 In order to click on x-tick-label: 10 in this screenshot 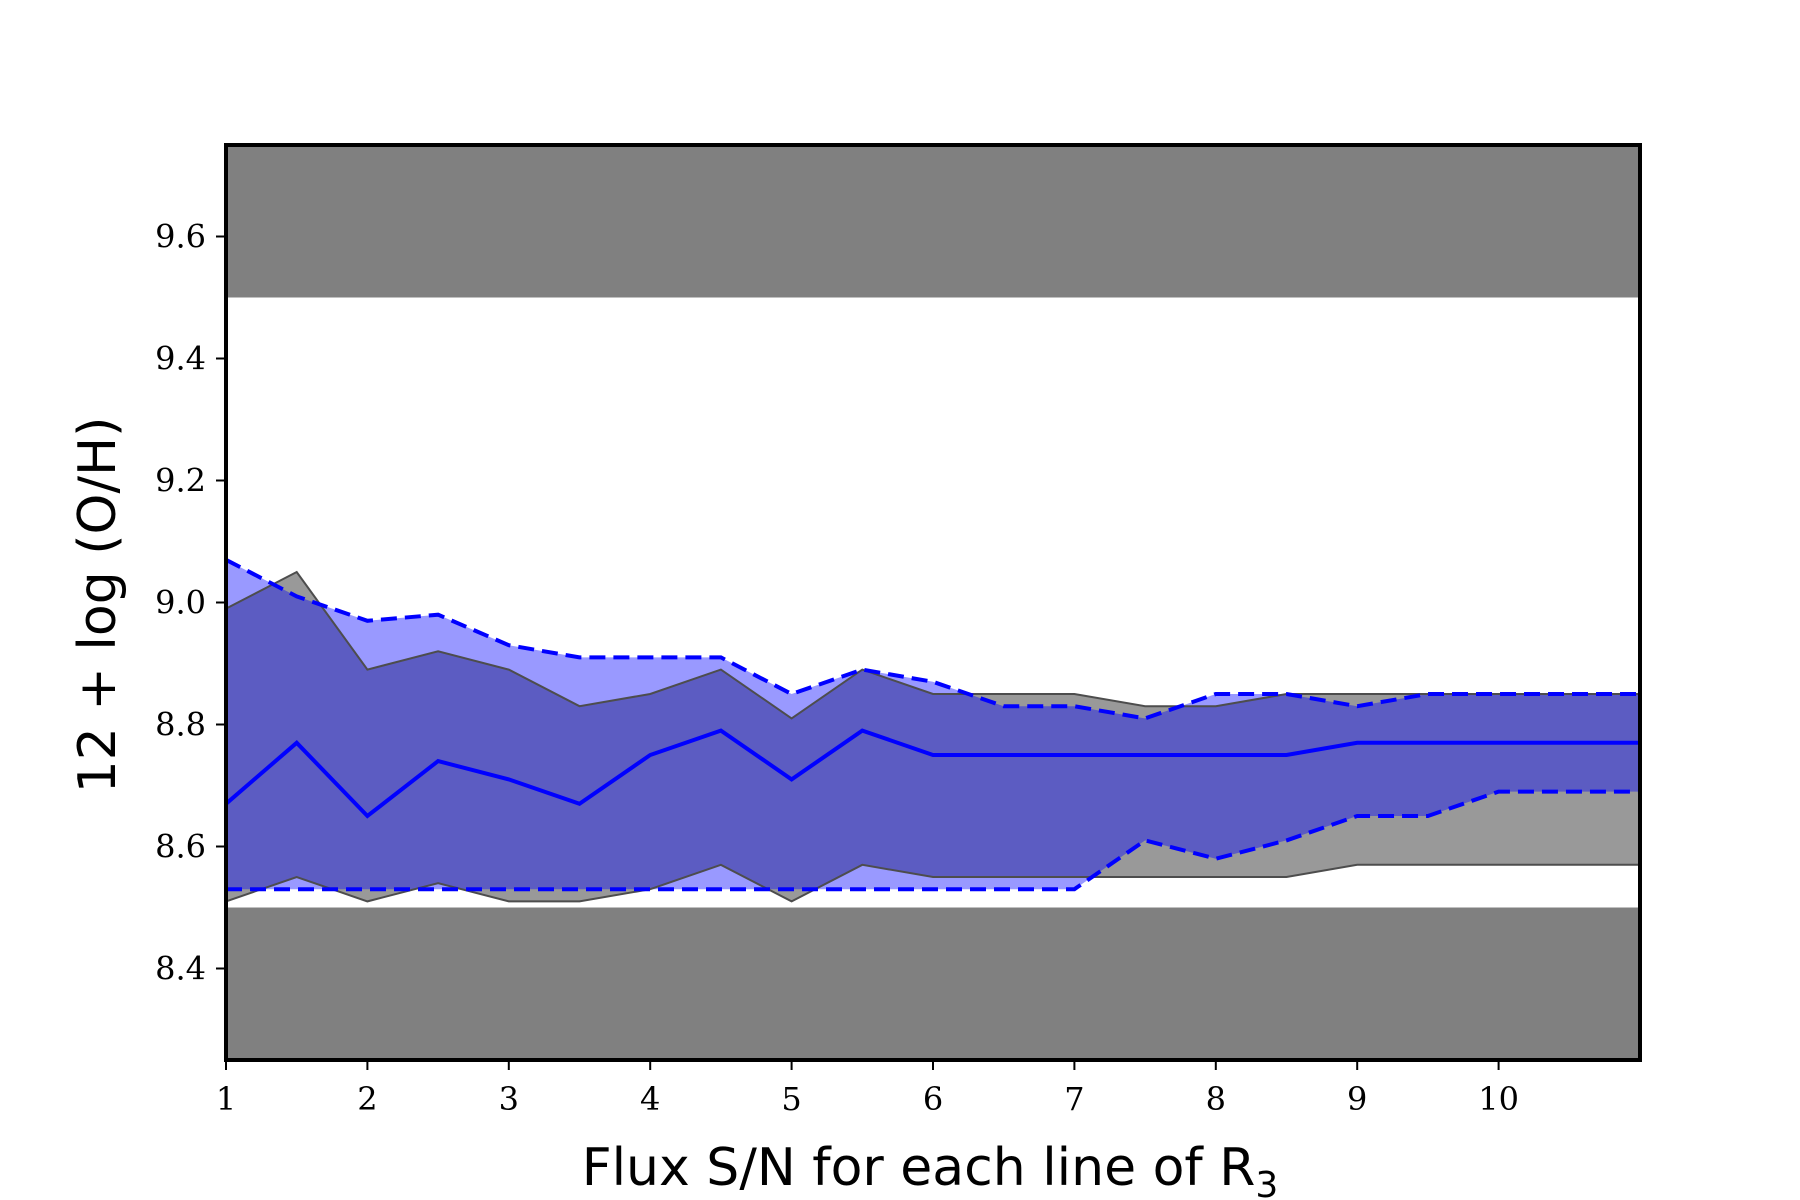, I will do `click(1498, 1099)`.